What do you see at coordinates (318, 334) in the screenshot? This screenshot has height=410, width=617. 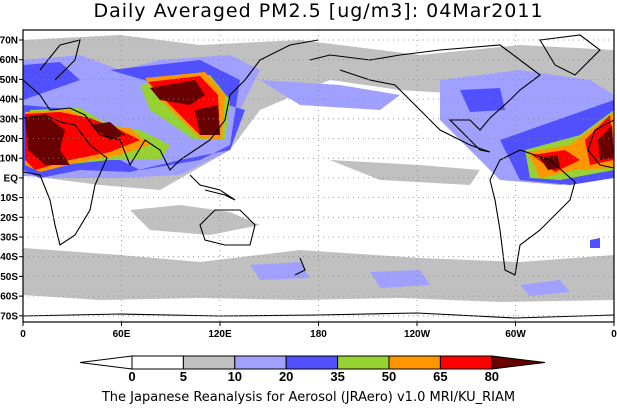 I see `lon-label: 180` at bounding box center [318, 334].